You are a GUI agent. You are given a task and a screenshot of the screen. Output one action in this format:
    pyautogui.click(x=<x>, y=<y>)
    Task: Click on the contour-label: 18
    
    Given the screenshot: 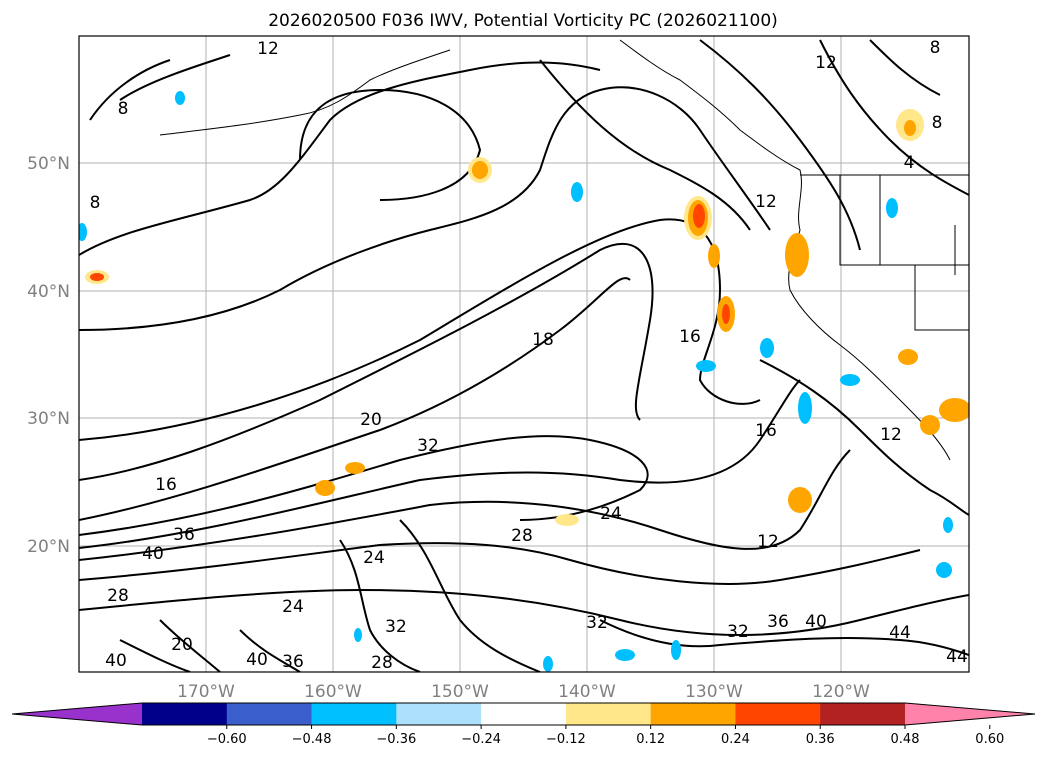 What is the action you would take?
    pyautogui.click(x=543, y=340)
    